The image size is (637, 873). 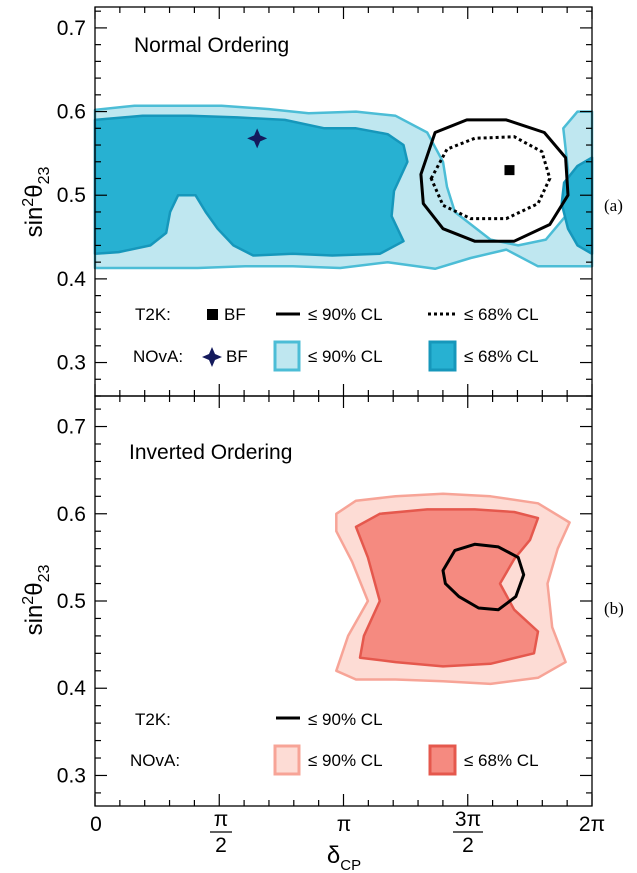 What do you see at coordinates (345, 314) in the screenshot?
I see `legend-a-t2k-90: ≤ 90% CL` at bounding box center [345, 314].